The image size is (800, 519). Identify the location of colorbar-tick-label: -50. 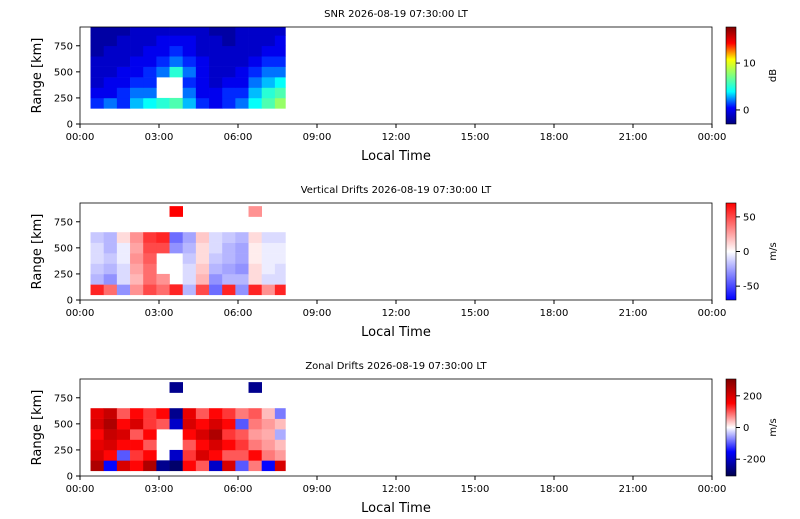
(751, 287).